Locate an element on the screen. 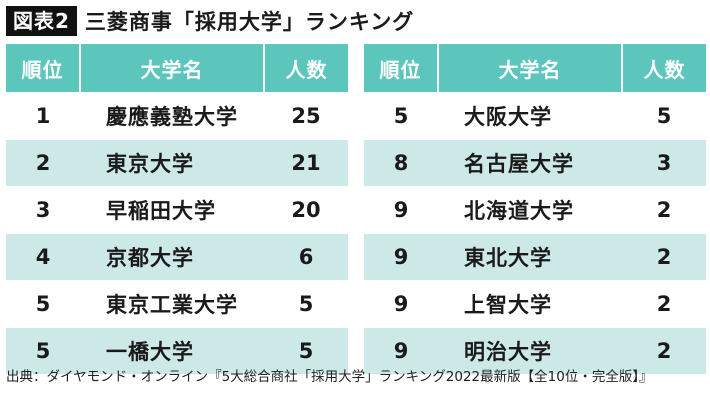  table-row: 3 早稲田大学 20 is located at coordinates (177, 210).